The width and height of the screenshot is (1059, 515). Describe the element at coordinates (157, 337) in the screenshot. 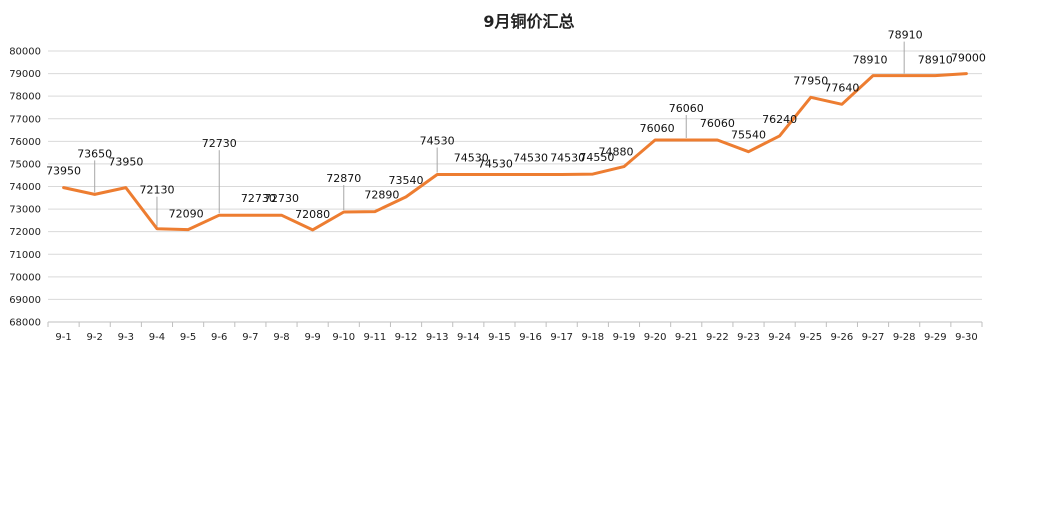

I see `x-tick-label: 9-4` at that location.